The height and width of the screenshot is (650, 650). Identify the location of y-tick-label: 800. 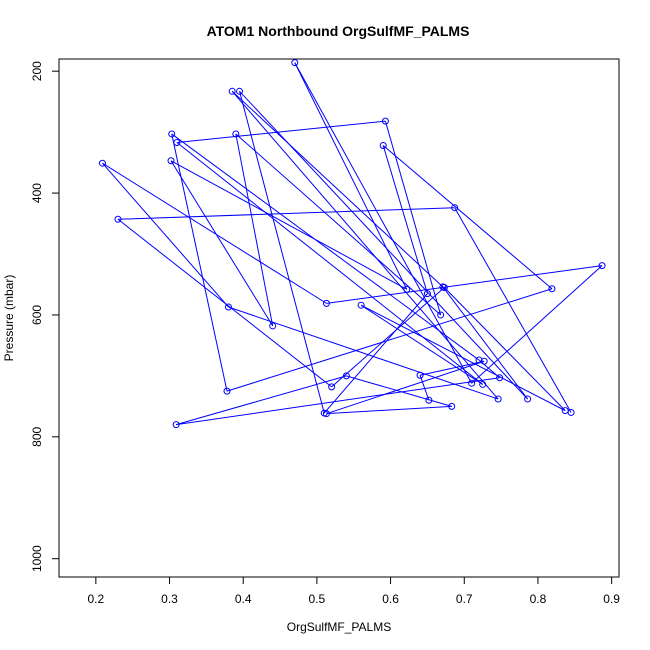
(37, 437).